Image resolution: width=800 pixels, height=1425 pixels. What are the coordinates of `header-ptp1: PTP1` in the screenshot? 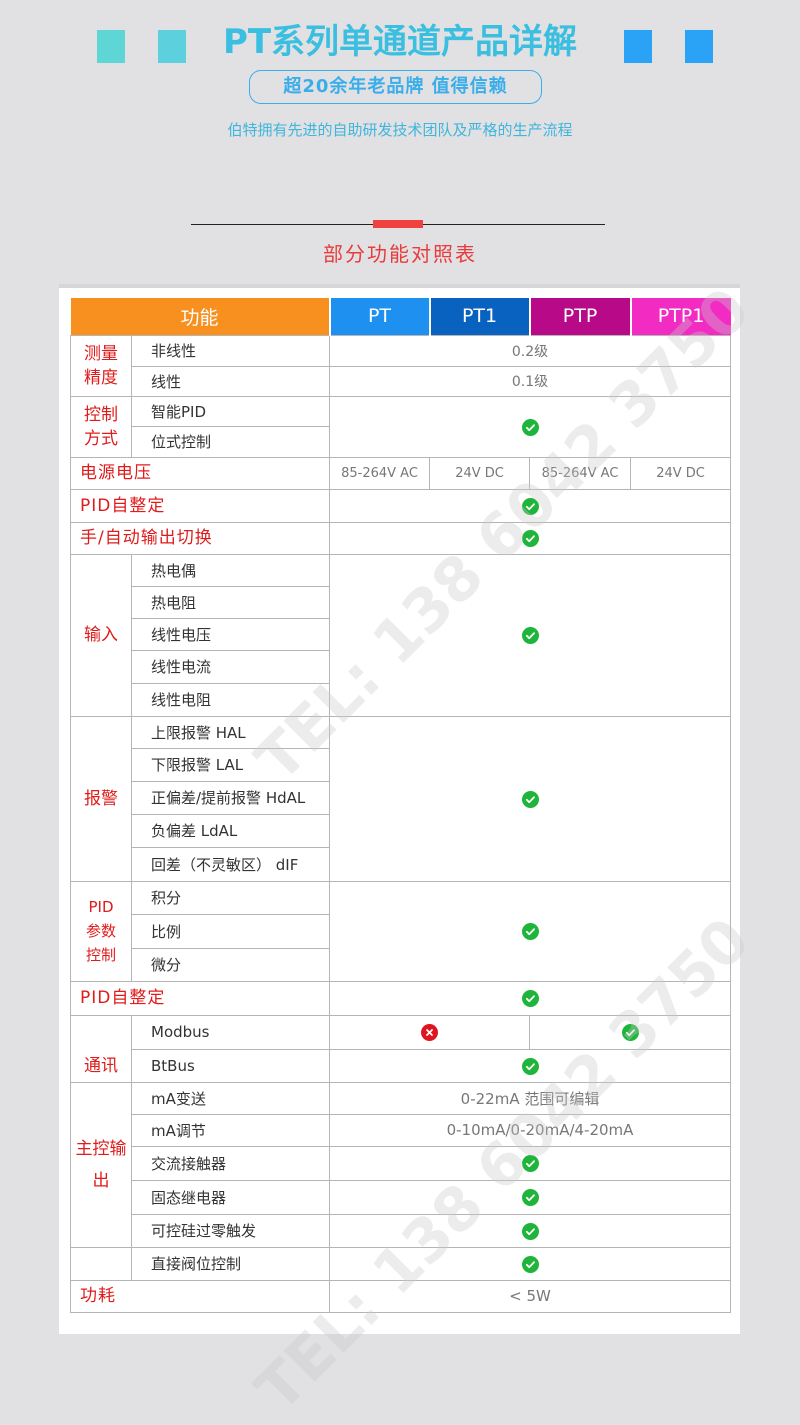 It's located at (680, 316).